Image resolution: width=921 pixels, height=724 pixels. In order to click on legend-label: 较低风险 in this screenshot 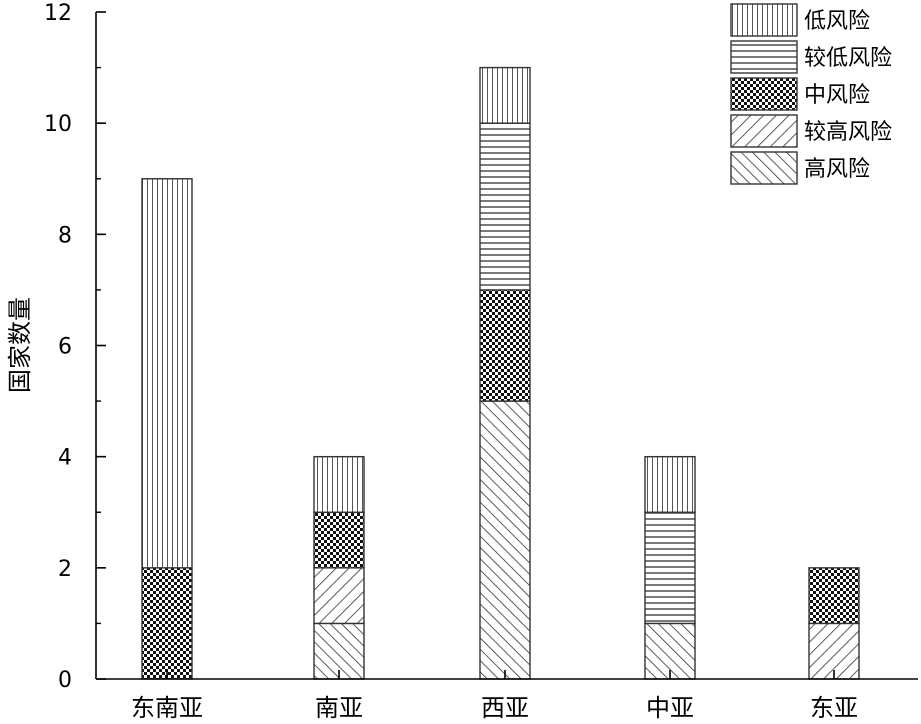, I will do `click(848, 58)`.